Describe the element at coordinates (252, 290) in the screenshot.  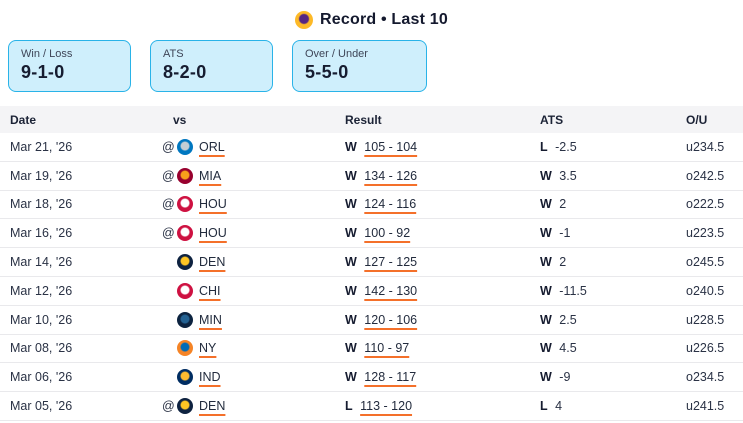
I see `opponent-cell: CHI` at that location.